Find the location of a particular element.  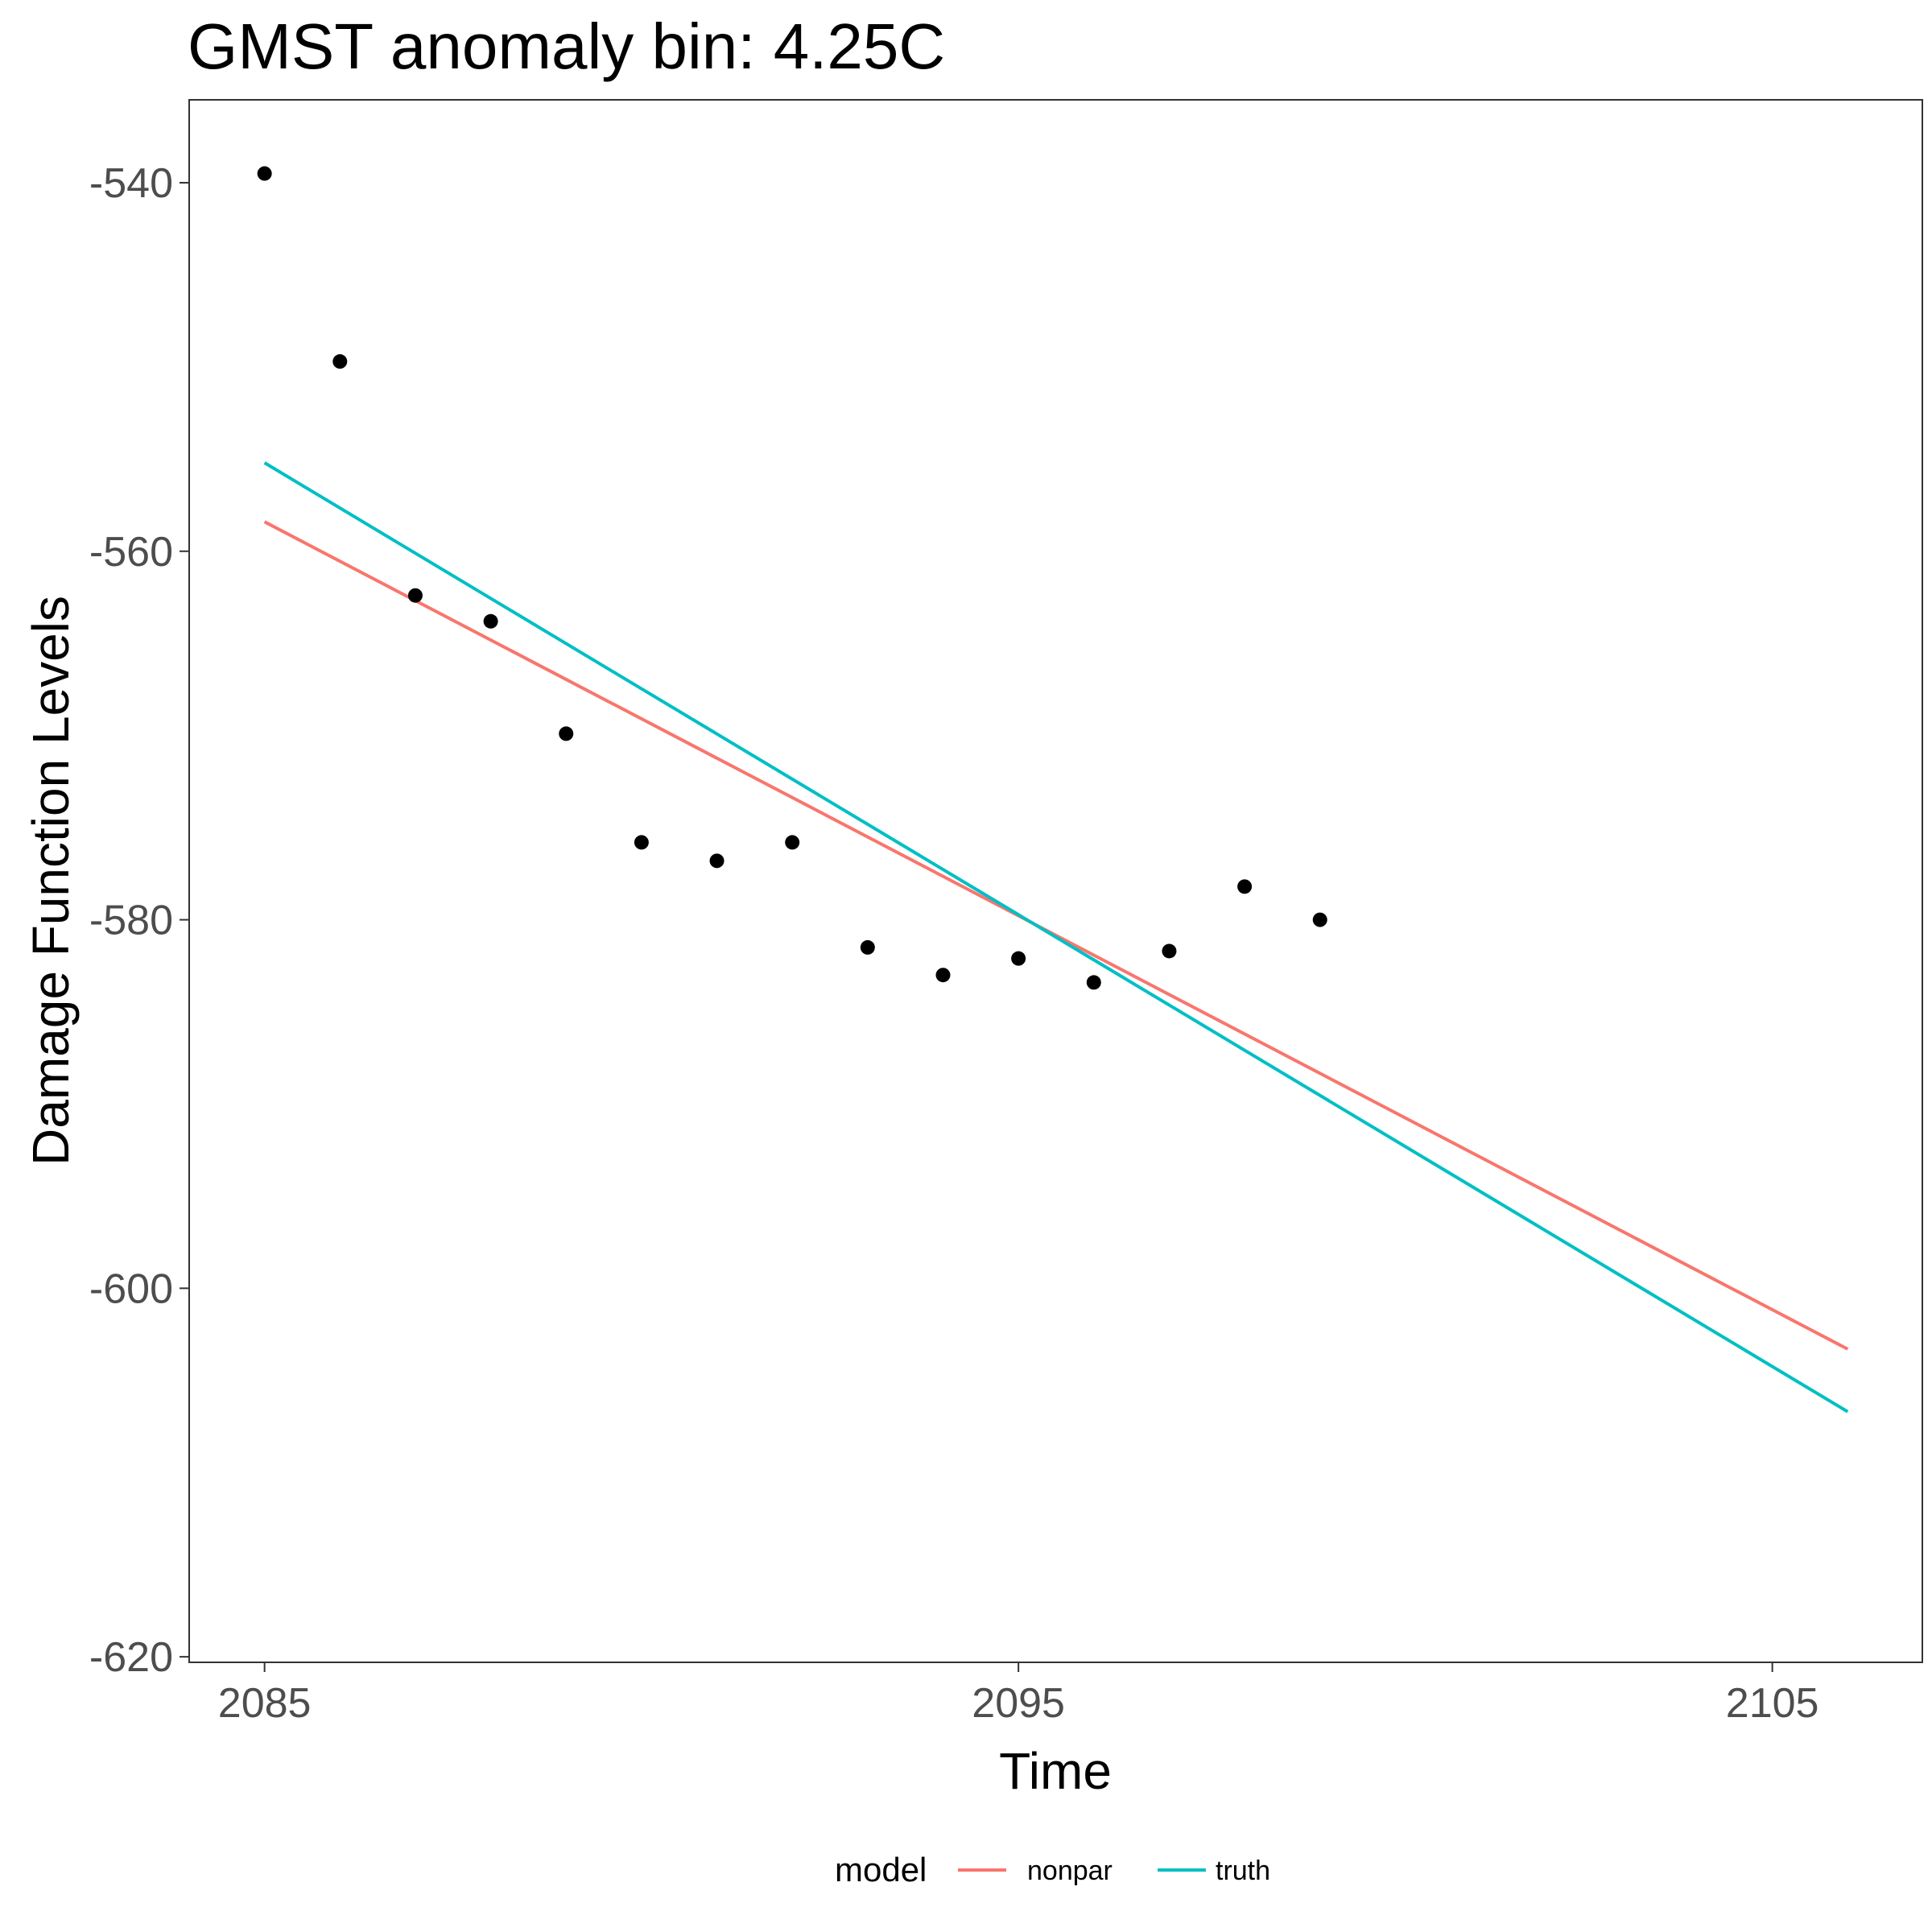

legend: model nonpar truth is located at coordinates (1052, 1870).